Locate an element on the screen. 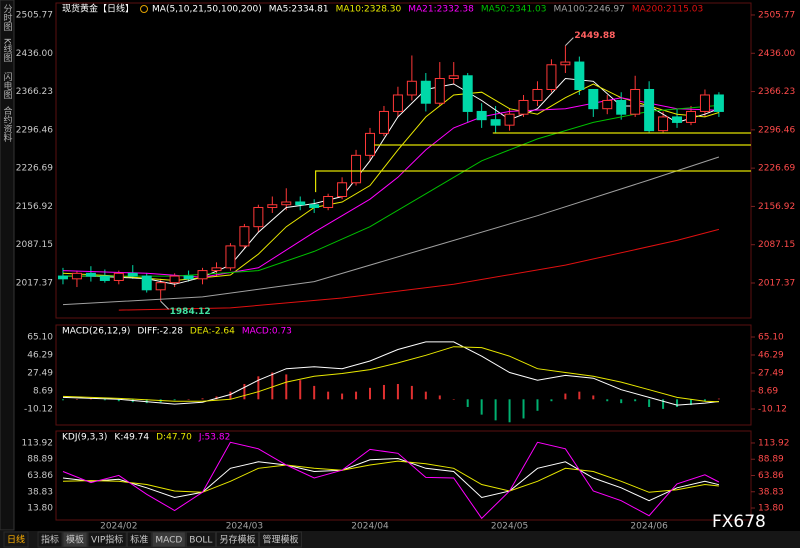  toolbar-tab: 指标 is located at coordinates (50, 540).